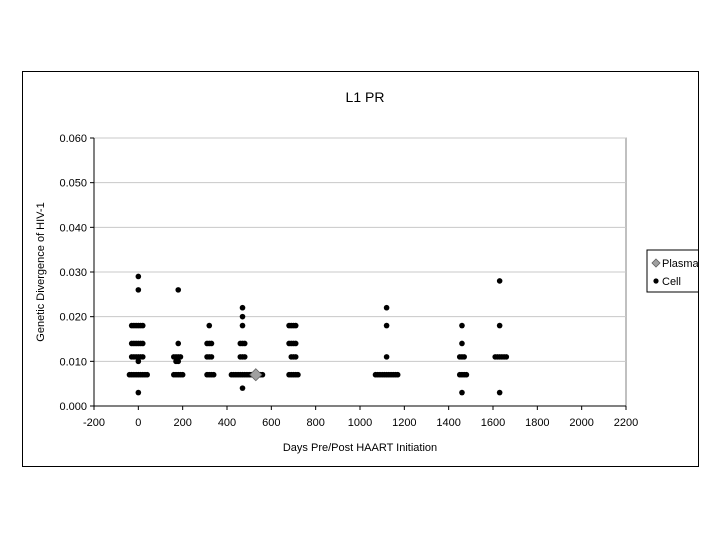 Image resolution: width=720 pixels, height=540 pixels. Describe the element at coordinates (448, 423) in the screenshot. I see `x-tick-label: 1400` at that location.